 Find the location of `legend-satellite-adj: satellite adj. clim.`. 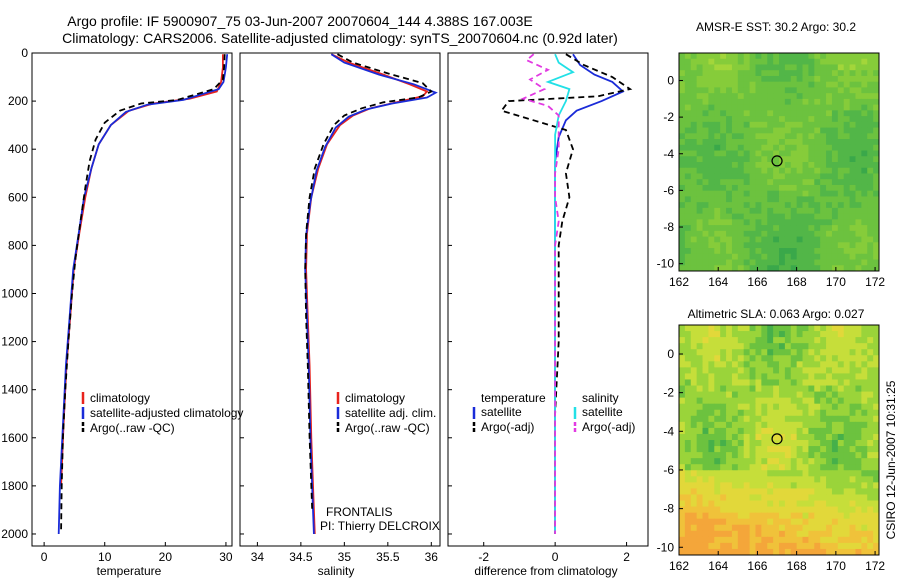

legend-satellite-adj: satellite adj. clim. is located at coordinates (390, 413).